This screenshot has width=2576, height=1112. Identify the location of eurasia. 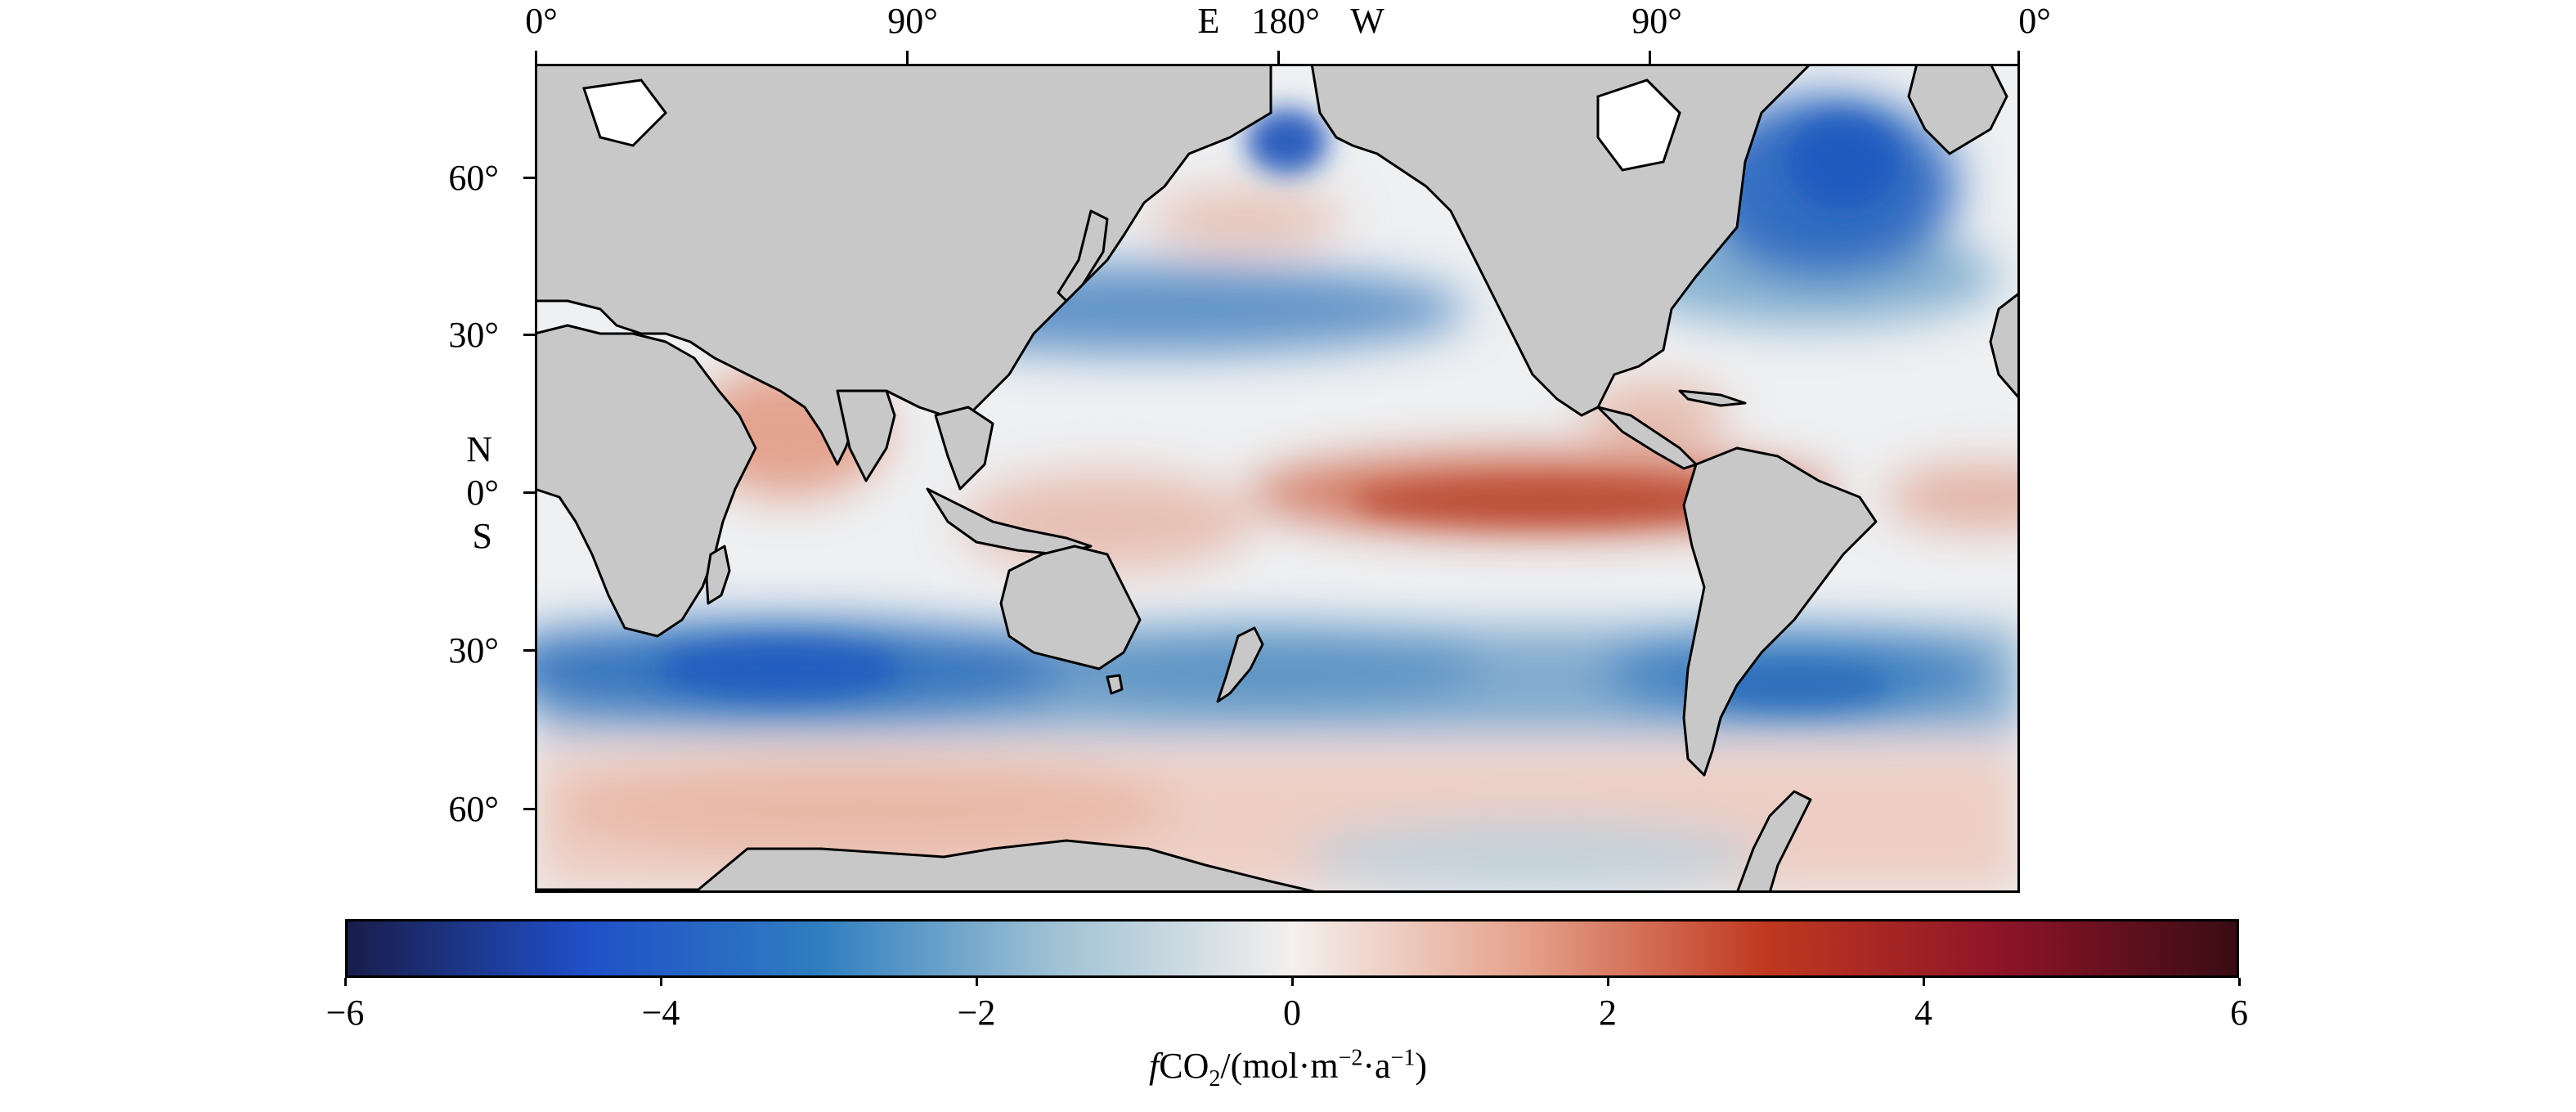
(904, 265).